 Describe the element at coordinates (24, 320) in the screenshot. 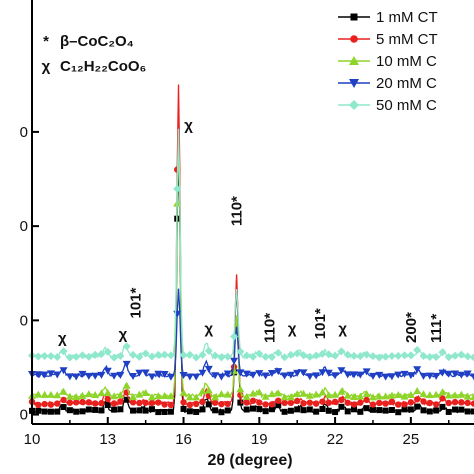

I see `y-tick-label: 0` at that location.